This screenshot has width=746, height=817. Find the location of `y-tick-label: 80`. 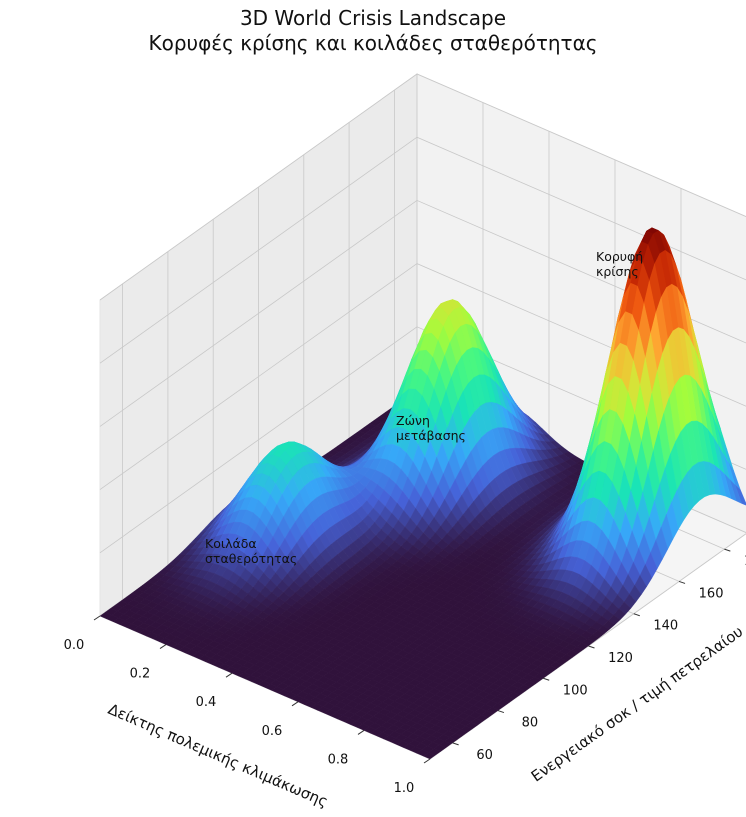

y-tick-label: 80 is located at coordinates (530, 723).